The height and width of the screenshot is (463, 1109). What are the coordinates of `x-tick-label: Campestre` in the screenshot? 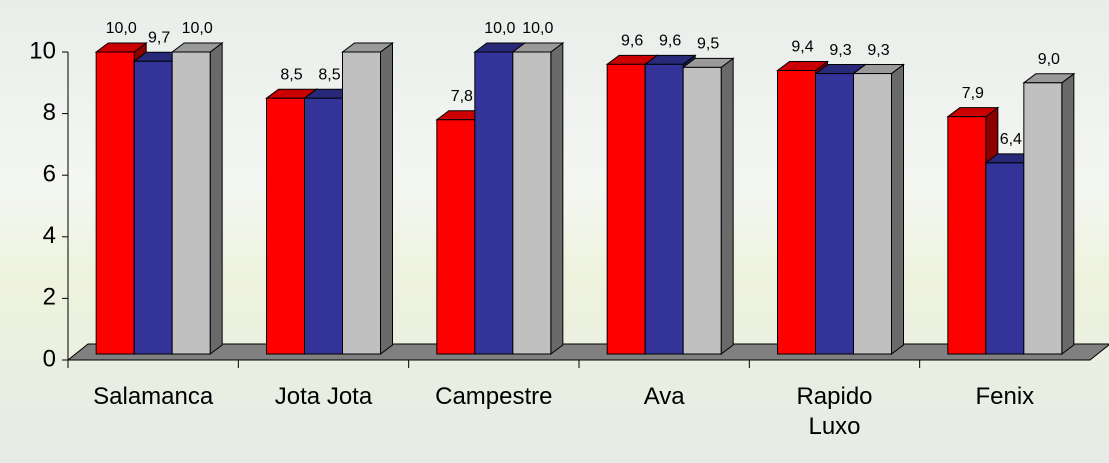 It's located at (494, 396).